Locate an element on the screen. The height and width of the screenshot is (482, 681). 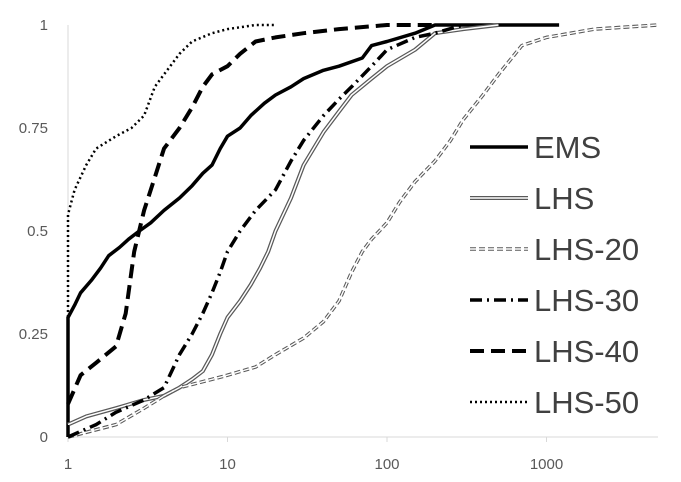
legend-label: EMS is located at coordinates (567, 147).